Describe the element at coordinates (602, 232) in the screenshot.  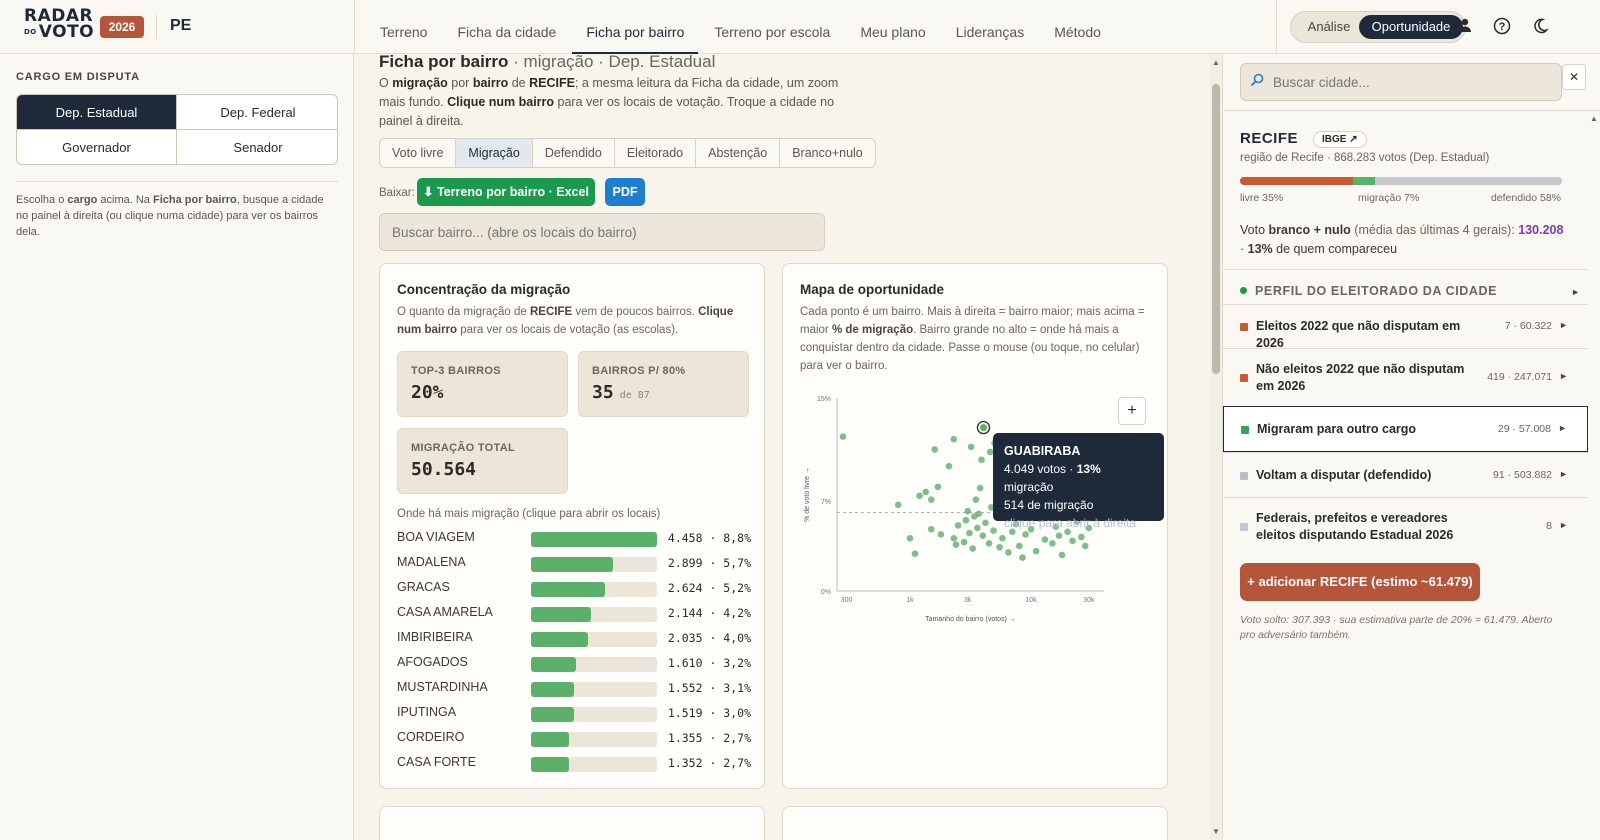
I see `bairro-search-input` at that location.